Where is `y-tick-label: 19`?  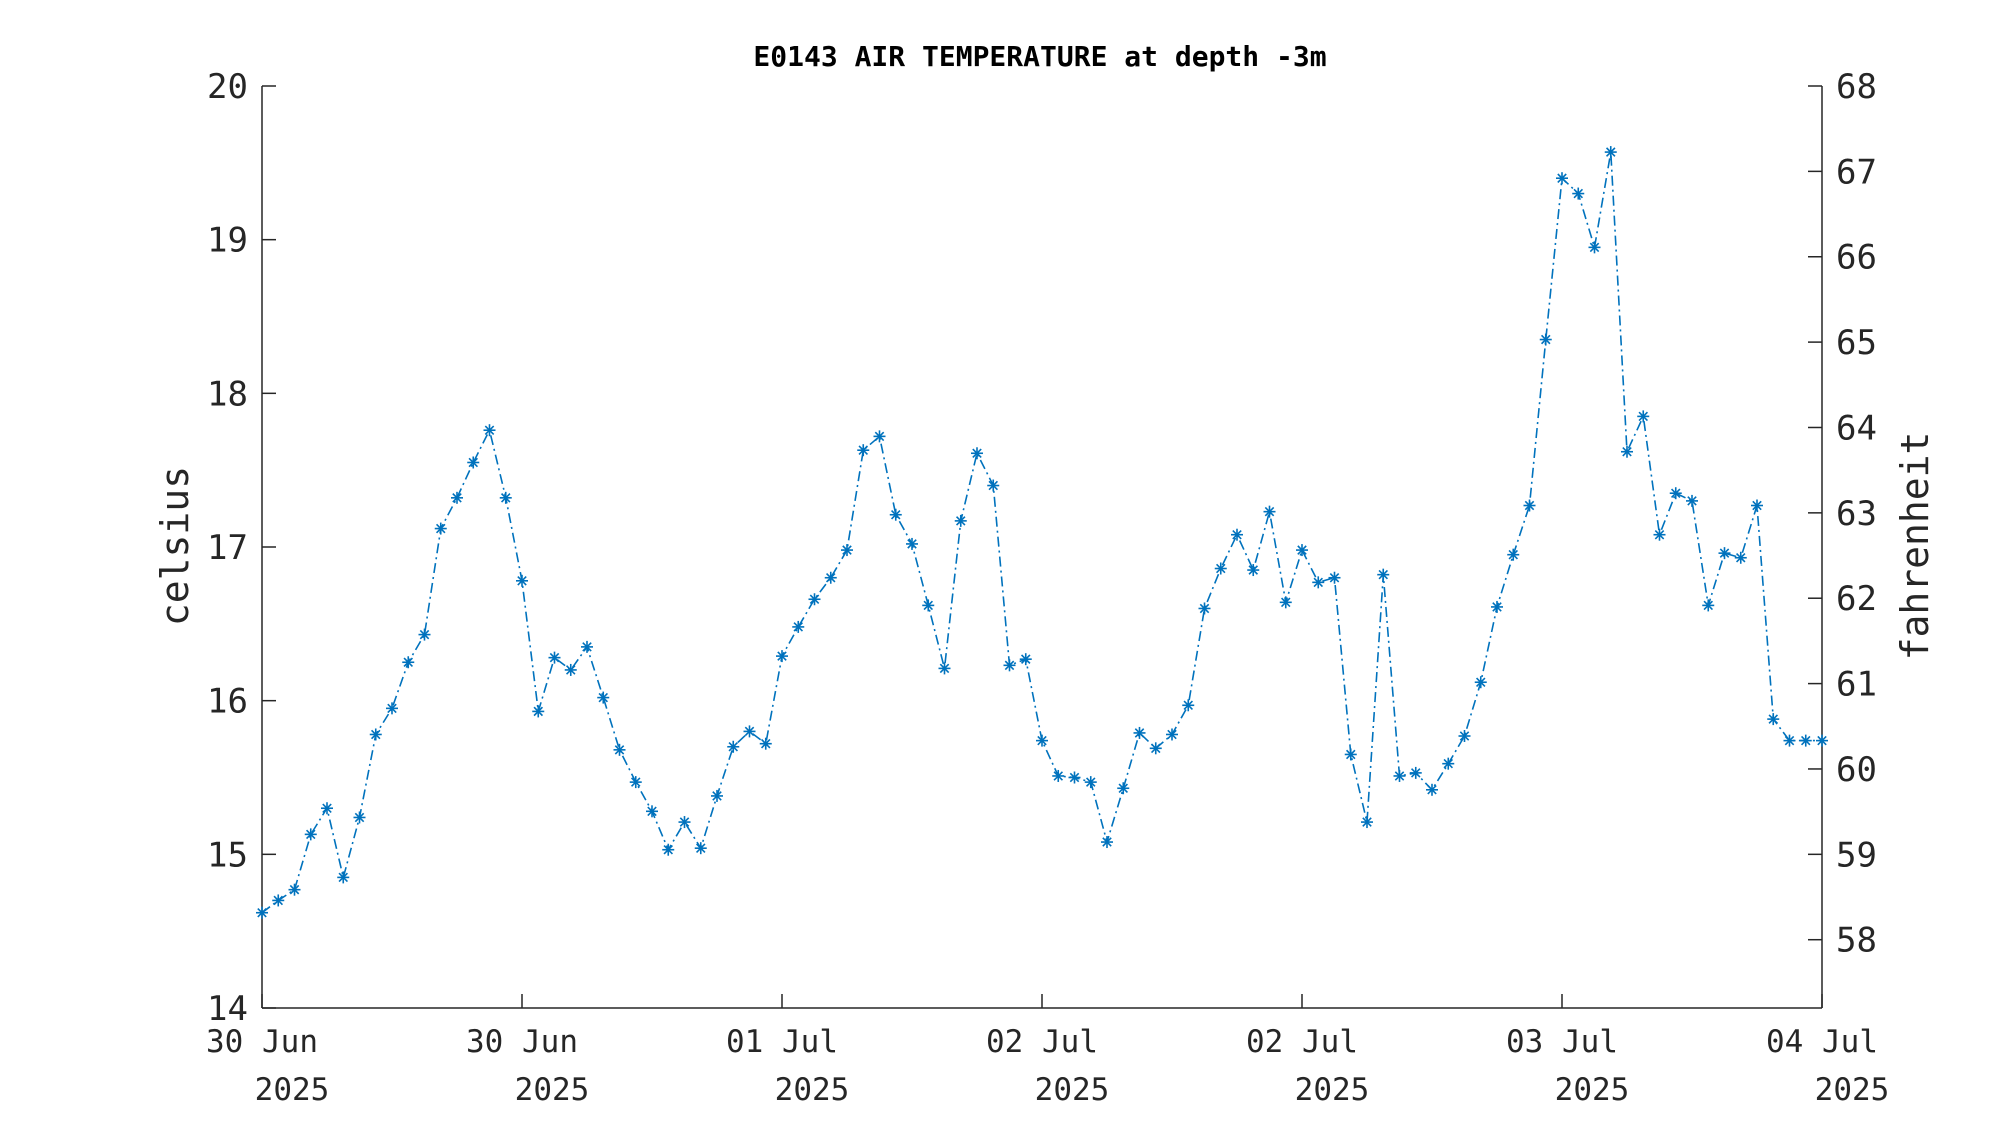
y-tick-label: 19 is located at coordinates (227, 241).